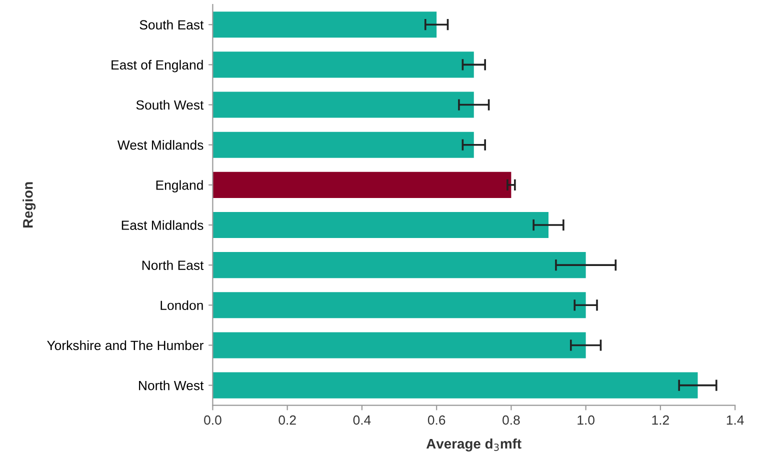  What do you see at coordinates (173, 265) in the screenshot?
I see `y-tick-label: North East` at bounding box center [173, 265].